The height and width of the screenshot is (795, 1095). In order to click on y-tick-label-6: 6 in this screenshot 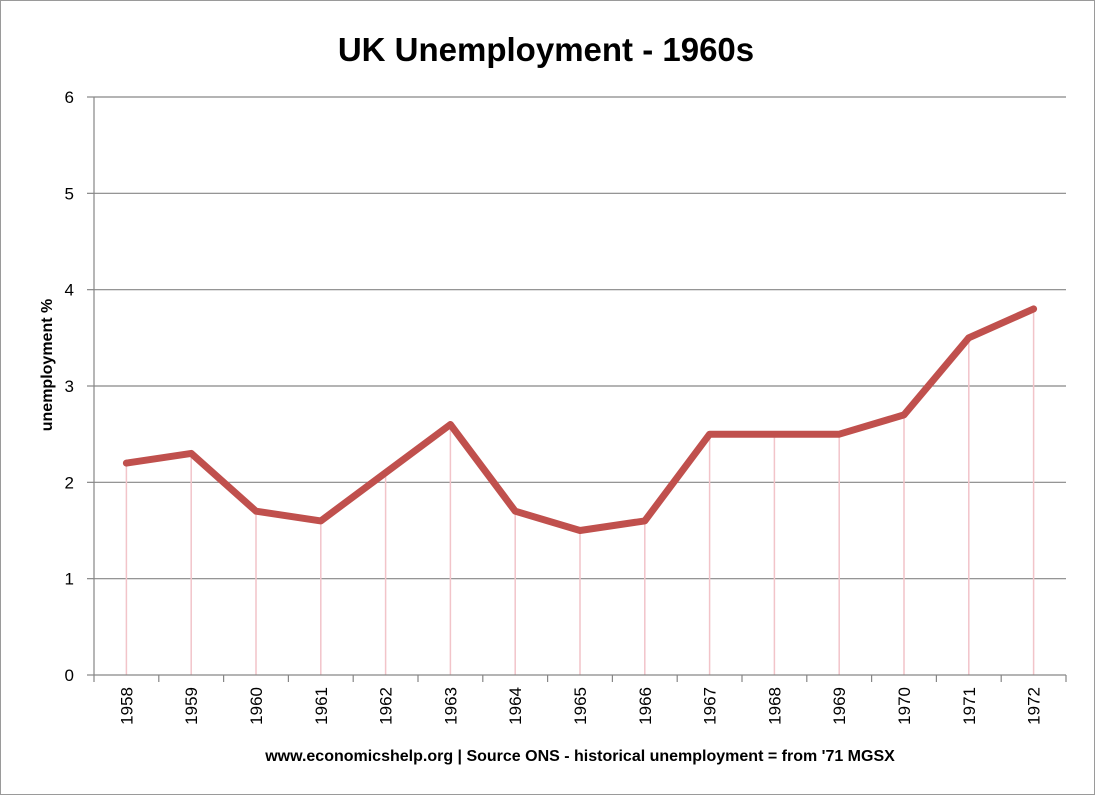, I will do `click(69, 97)`.